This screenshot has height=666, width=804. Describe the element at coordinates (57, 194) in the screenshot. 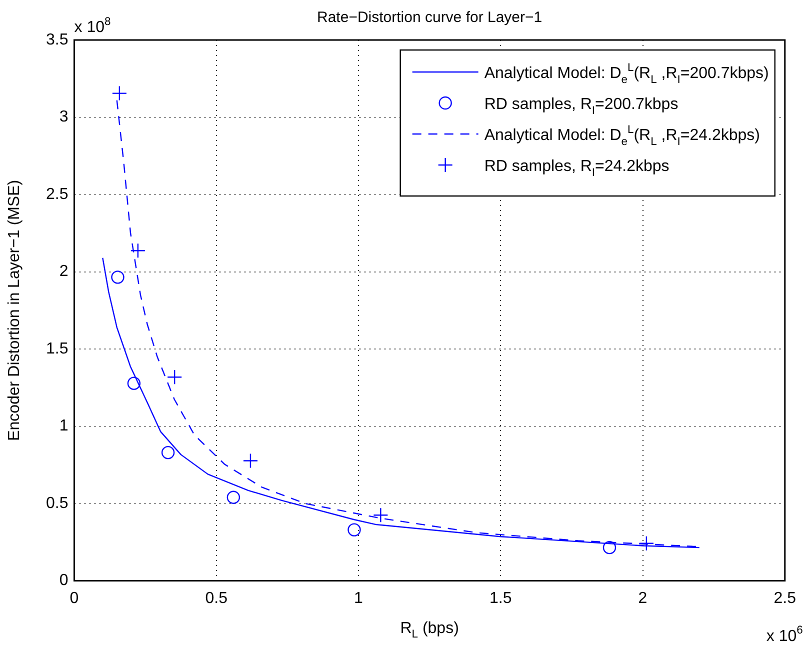

I see `y-tick-label: 2.5` at that location.